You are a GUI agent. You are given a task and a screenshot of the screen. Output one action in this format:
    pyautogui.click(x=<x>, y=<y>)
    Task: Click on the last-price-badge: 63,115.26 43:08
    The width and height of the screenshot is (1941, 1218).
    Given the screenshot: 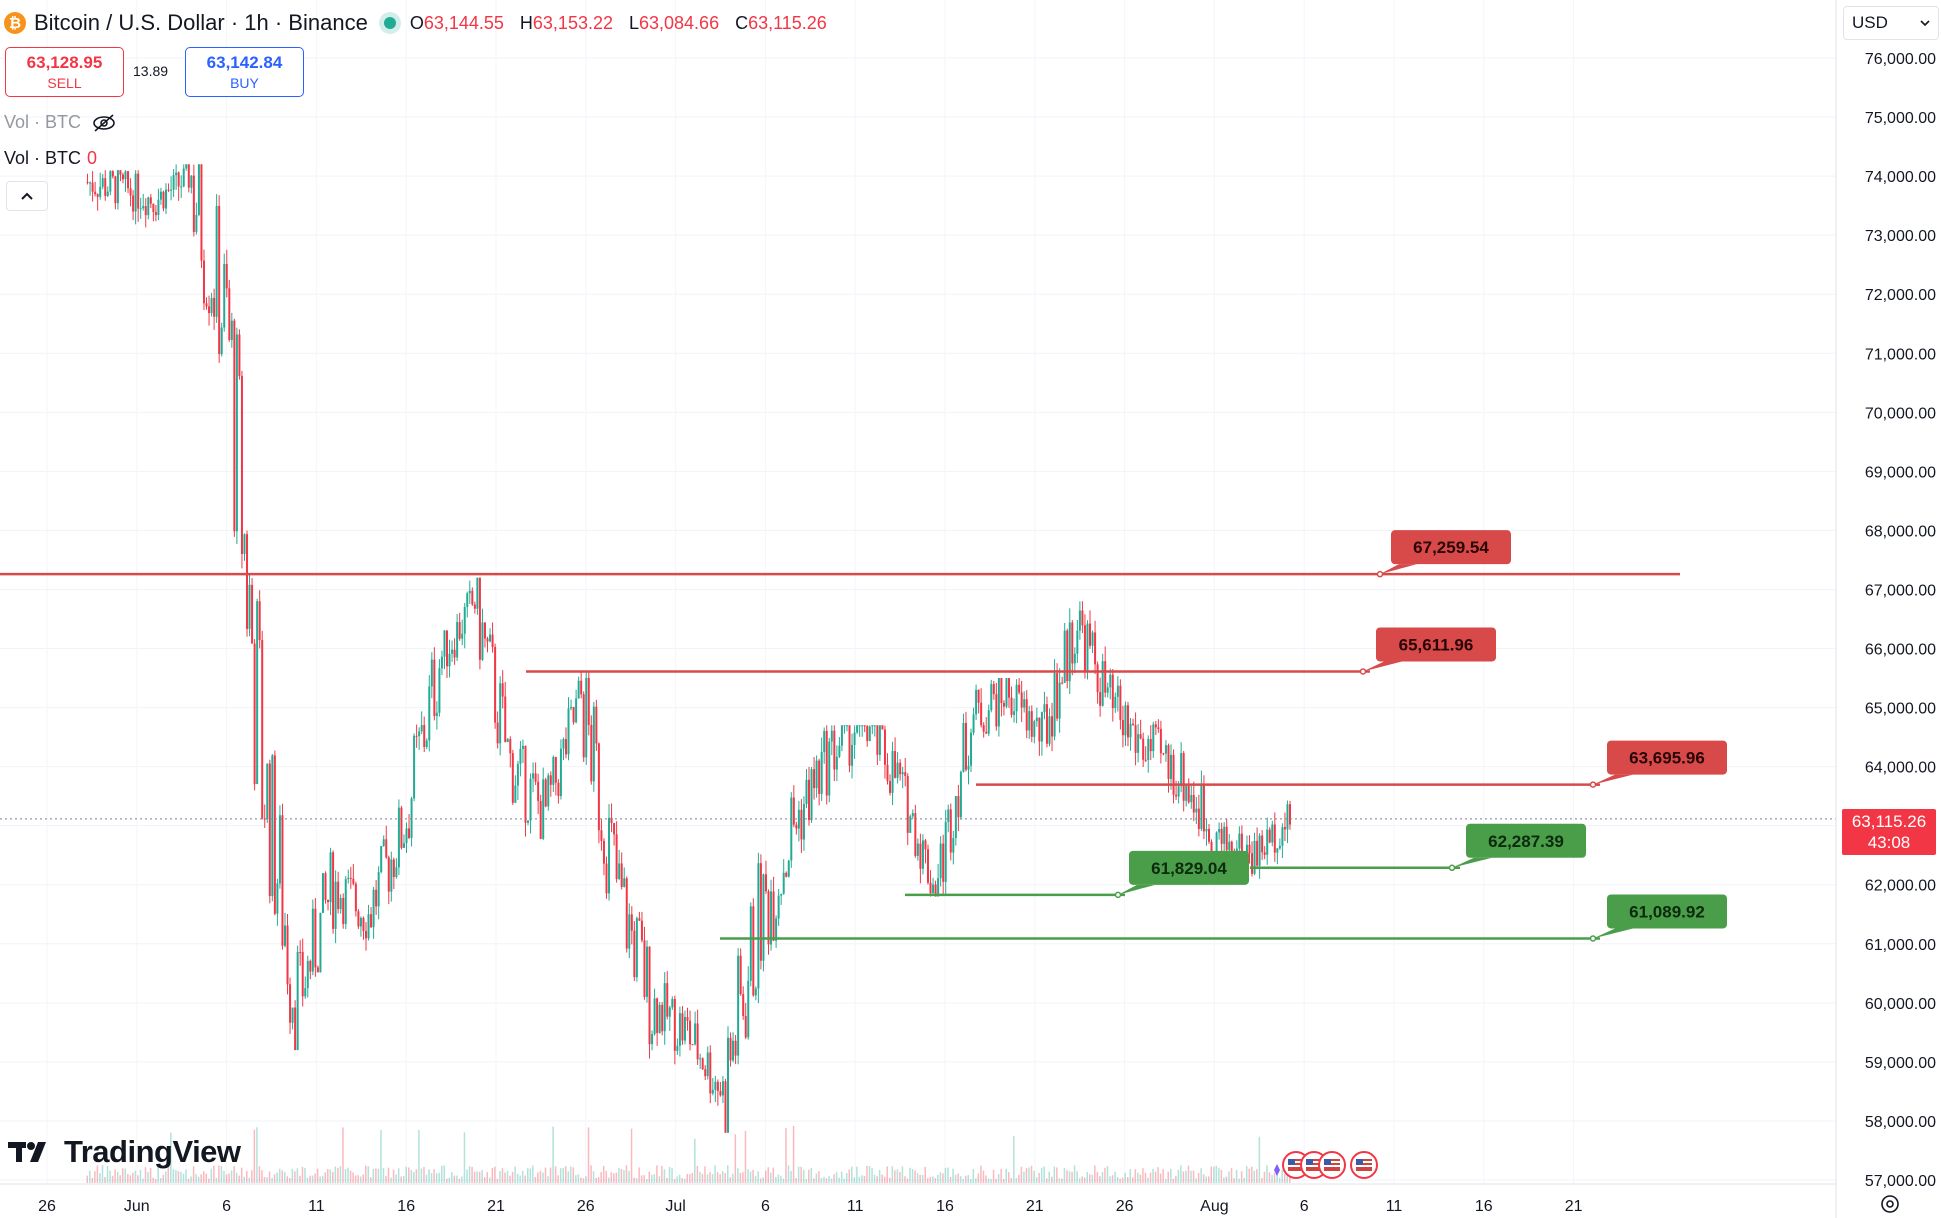 What is the action you would take?
    pyautogui.click(x=1889, y=832)
    